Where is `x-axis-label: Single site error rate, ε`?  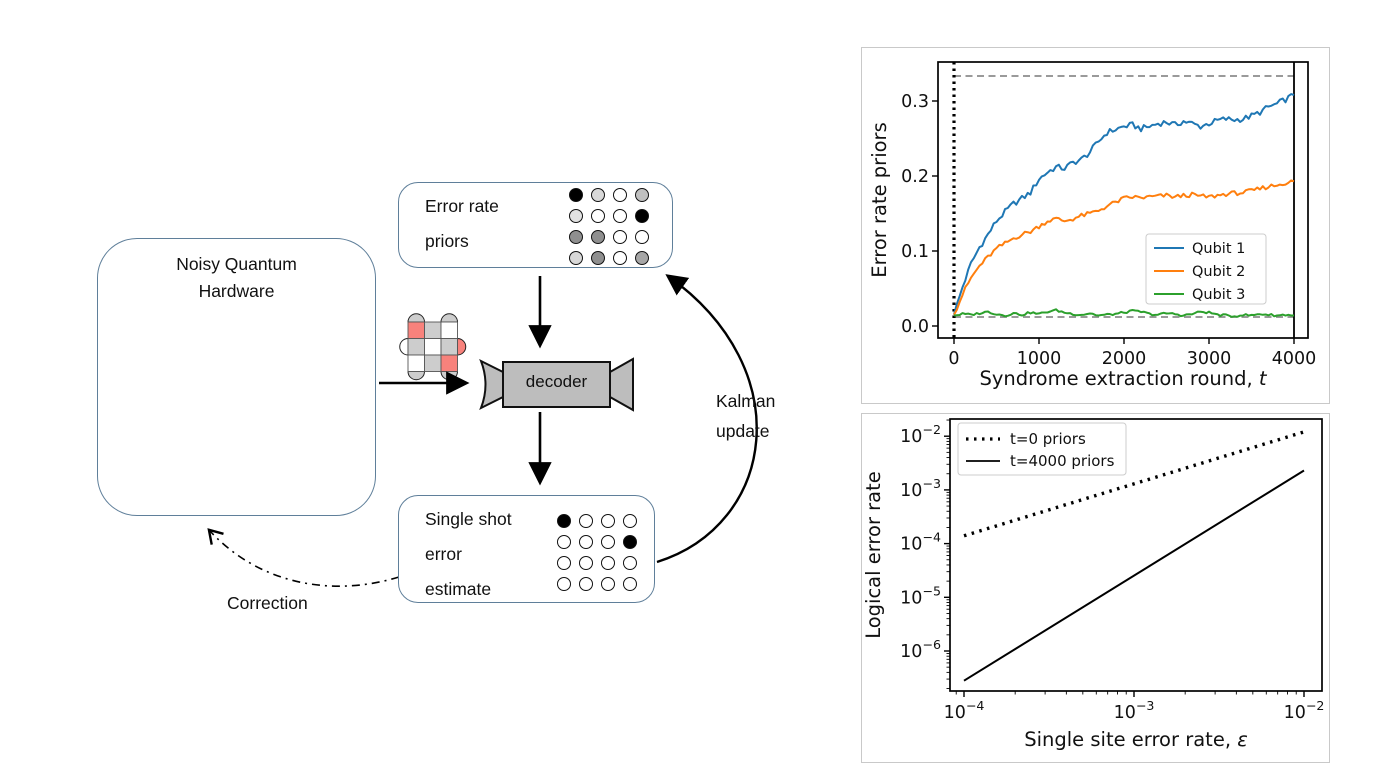
x-axis-label: Single site error rate, ε is located at coordinates (1136, 739).